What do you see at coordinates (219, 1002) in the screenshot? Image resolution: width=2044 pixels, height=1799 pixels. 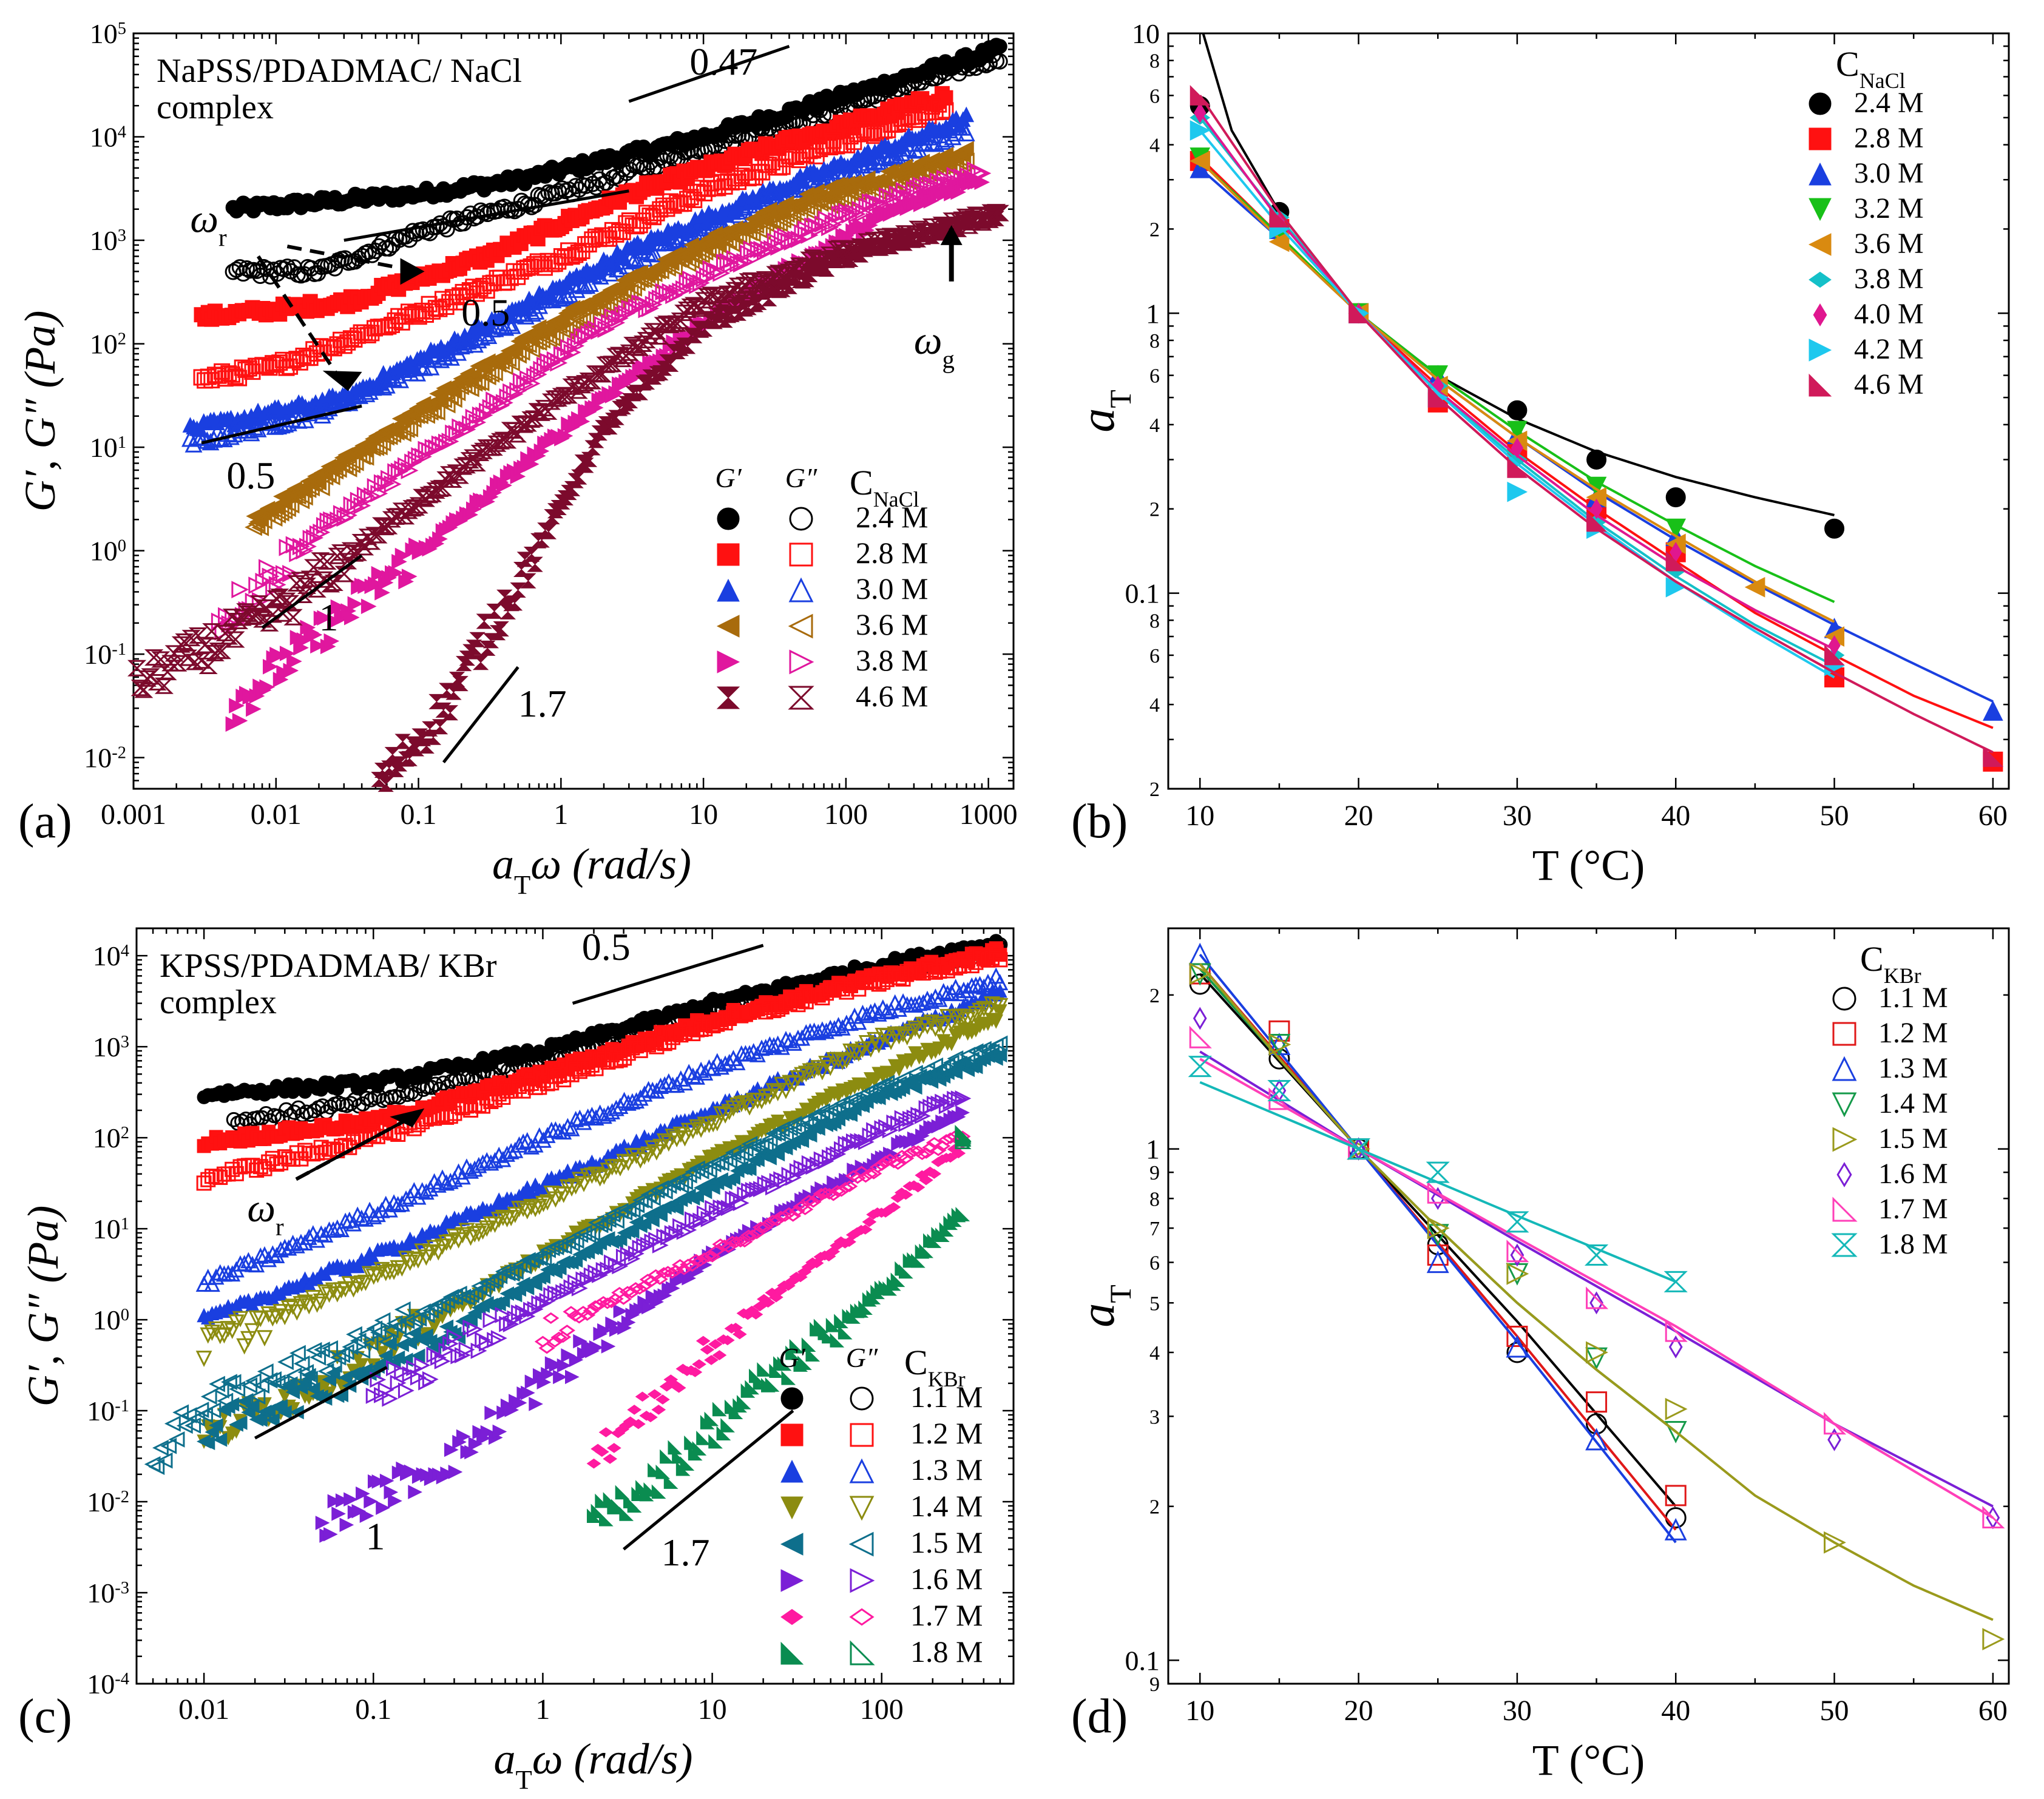 I see `panel-title-line: complex` at bounding box center [219, 1002].